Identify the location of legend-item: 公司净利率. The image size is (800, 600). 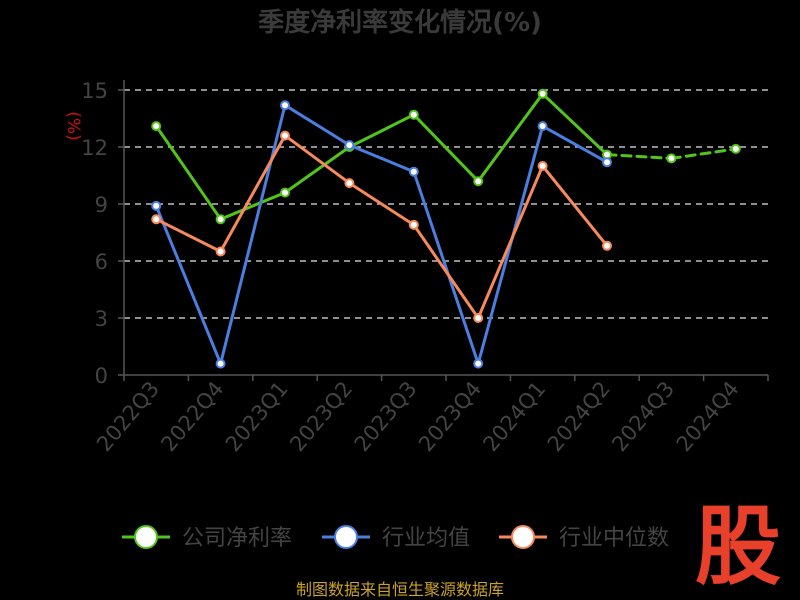
(207, 538).